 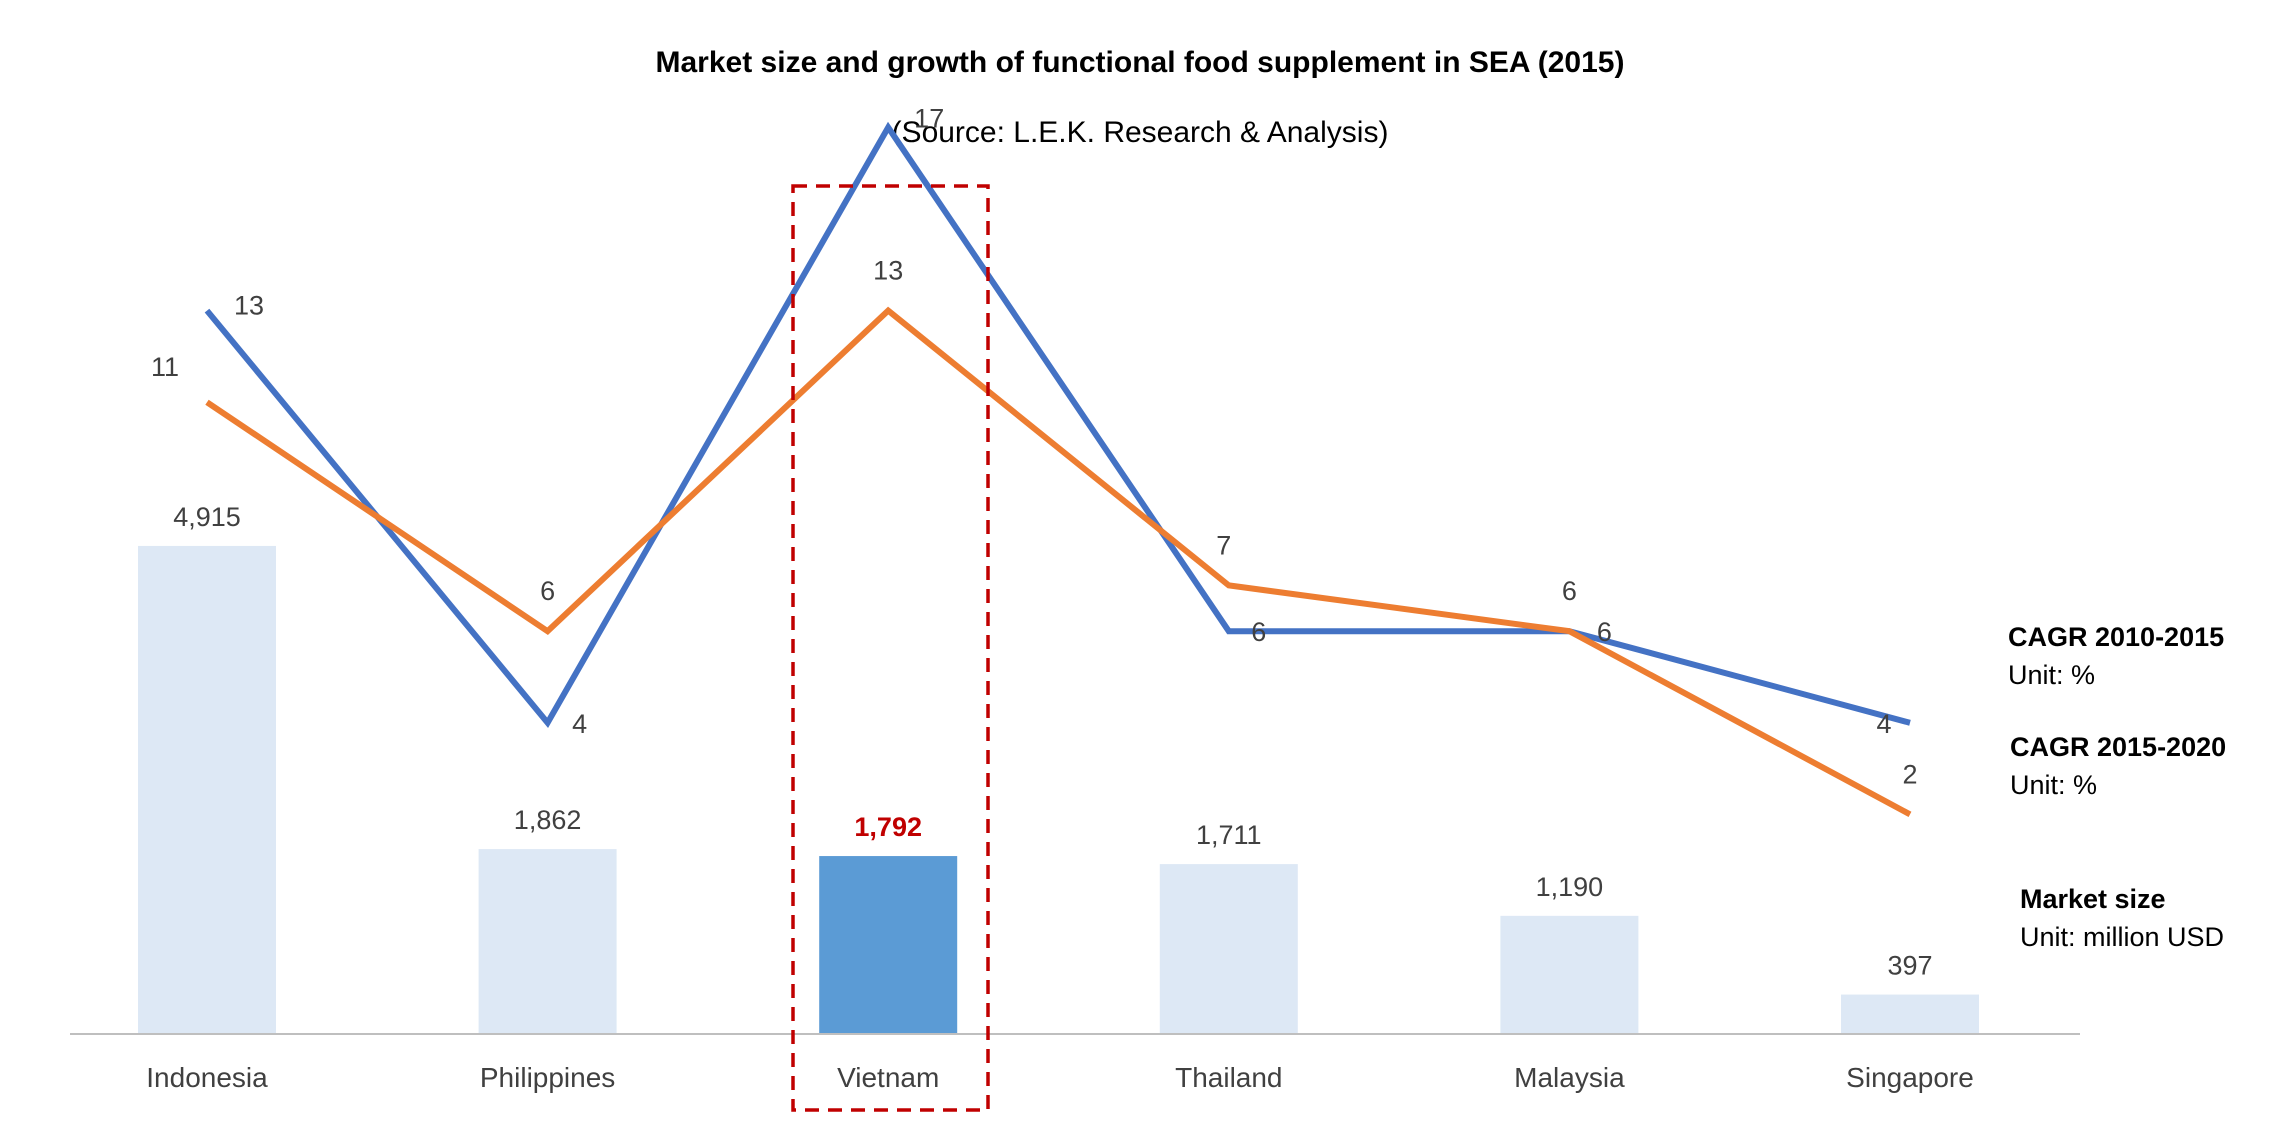 I want to click on line-label-cagr-2015-2020-indonesia: 11, so click(x=165, y=367).